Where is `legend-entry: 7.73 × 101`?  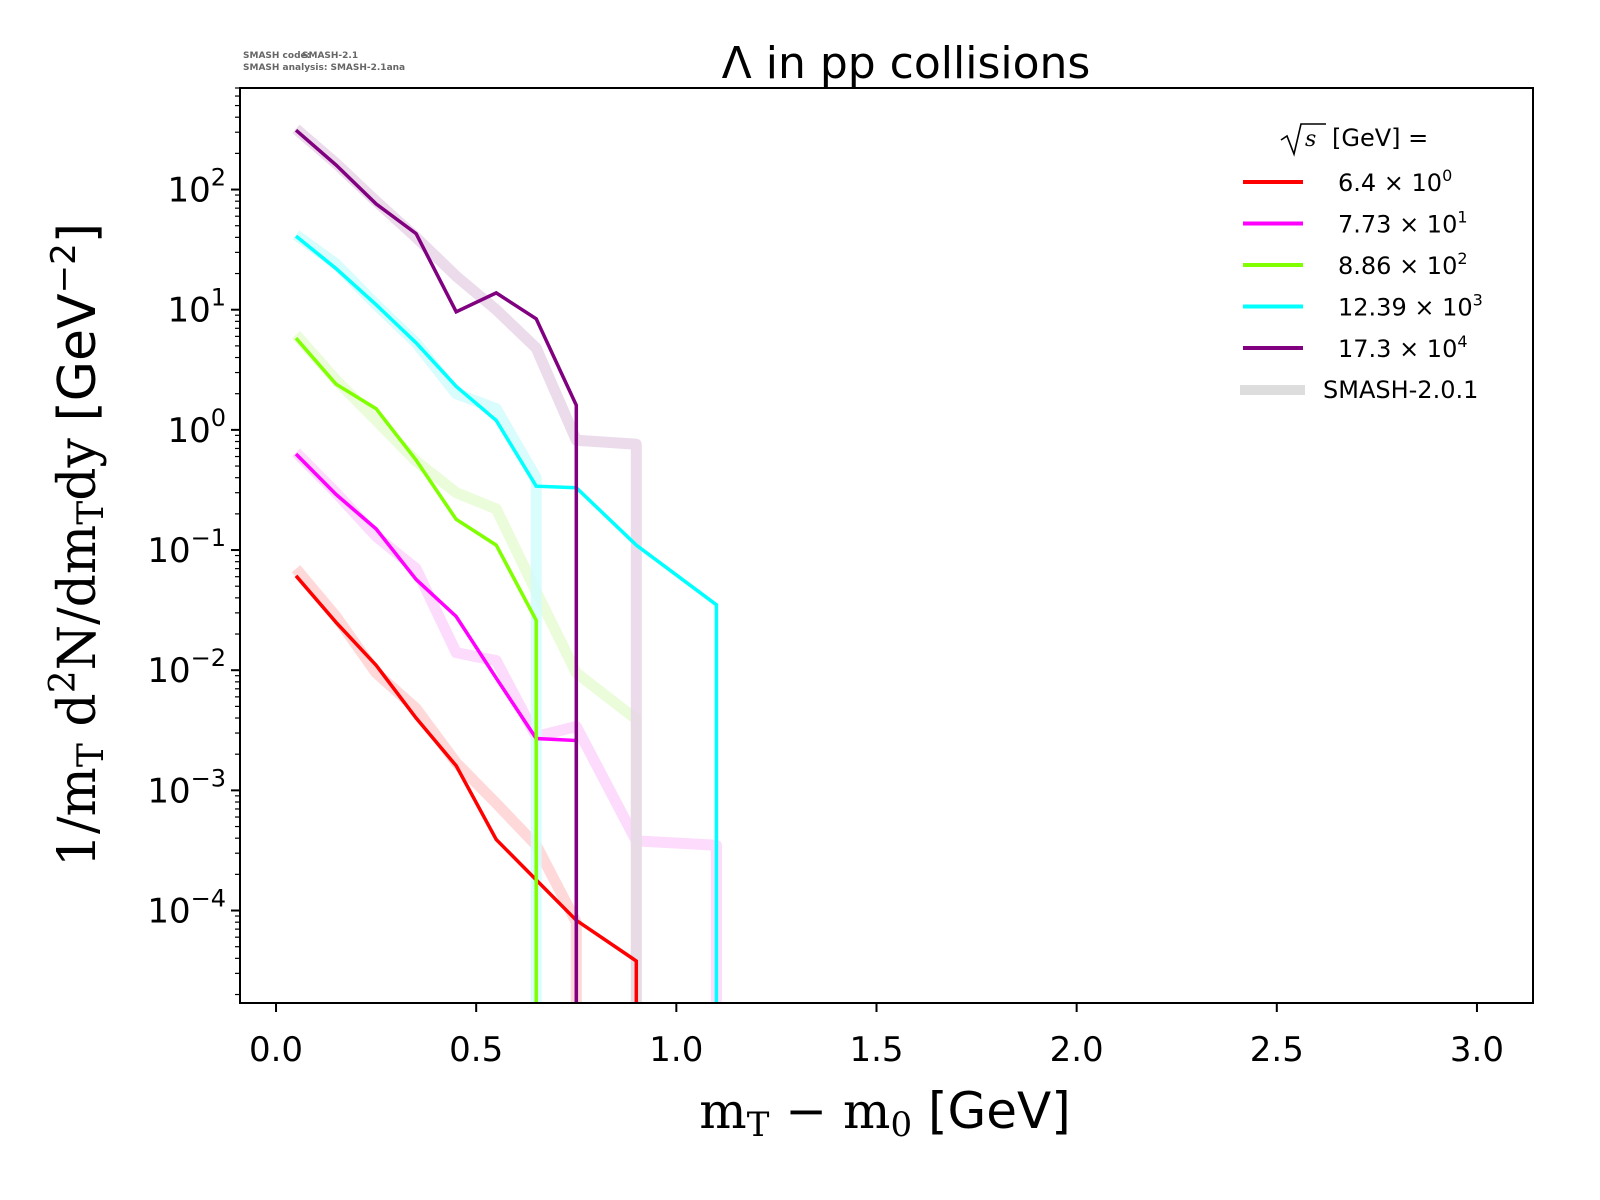
legend-entry: 7.73 × 101 is located at coordinates (1355, 223).